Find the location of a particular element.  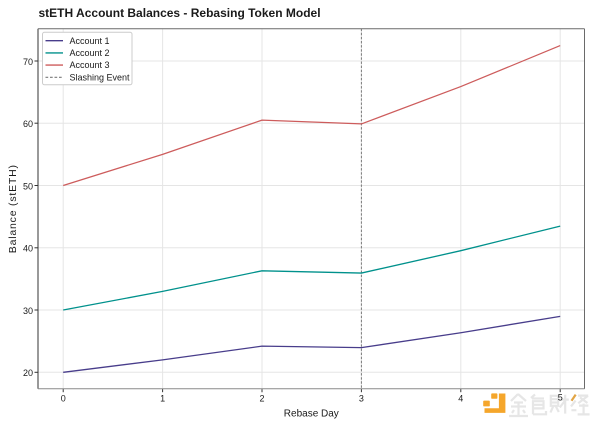

svg-text: Account 2 is located at coordinates (90, 53).